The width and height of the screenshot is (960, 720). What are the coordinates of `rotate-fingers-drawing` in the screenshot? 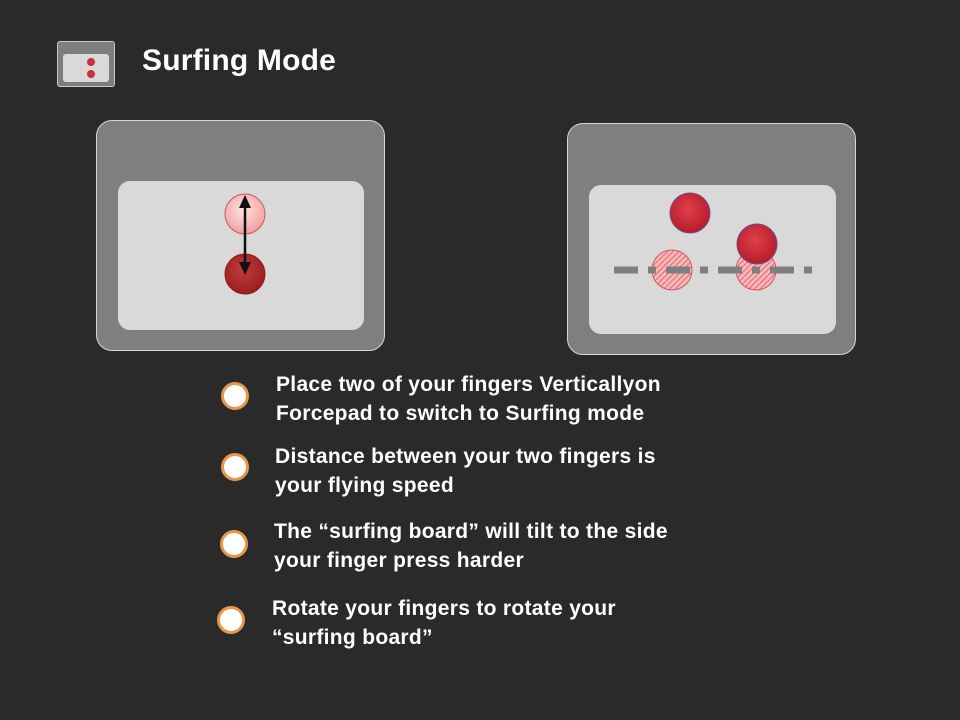 It's located at (714, 241).